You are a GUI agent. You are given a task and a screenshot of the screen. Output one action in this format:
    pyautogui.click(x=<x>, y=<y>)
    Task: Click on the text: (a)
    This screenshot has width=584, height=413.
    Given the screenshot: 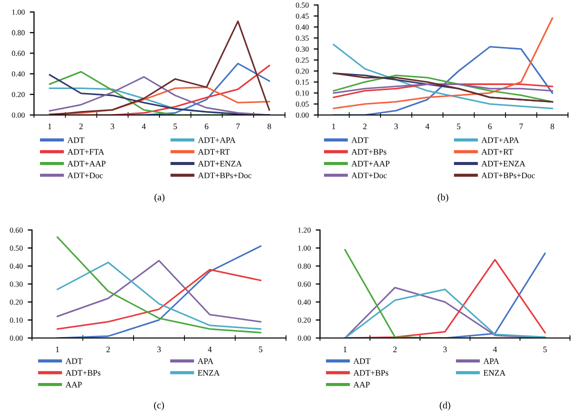 What is the action you would take?
    pyautogui.click(x=159, y=198)
    